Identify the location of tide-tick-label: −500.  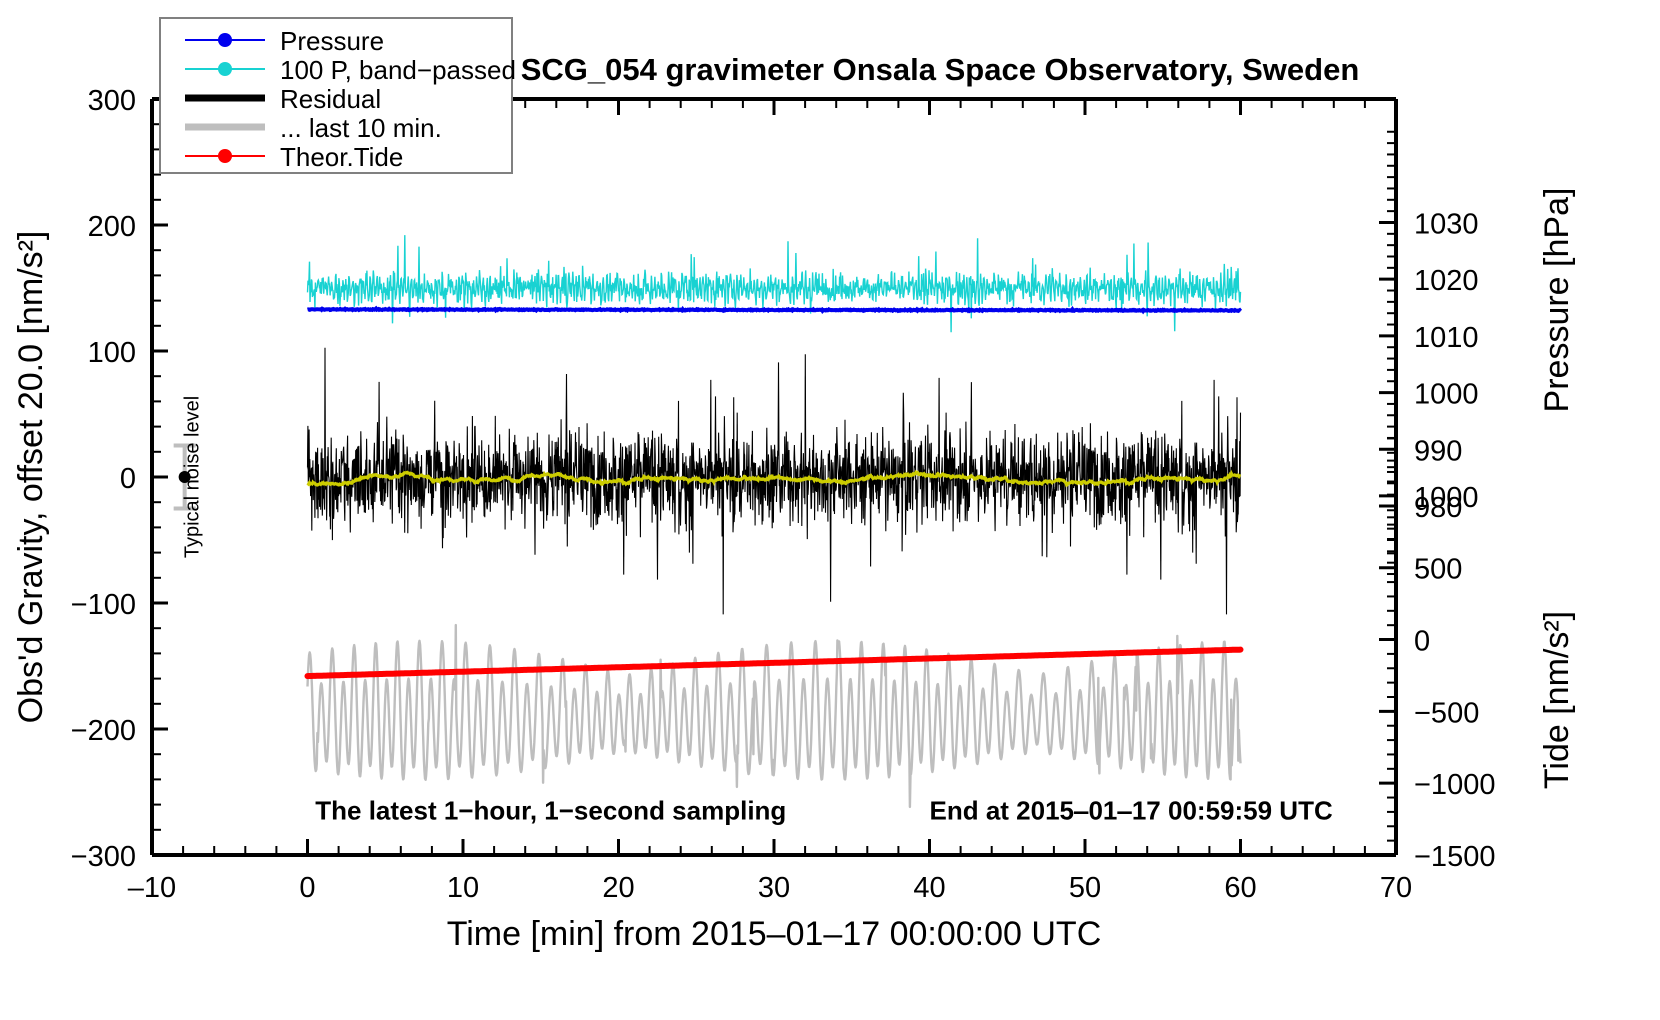
(1446, 713).